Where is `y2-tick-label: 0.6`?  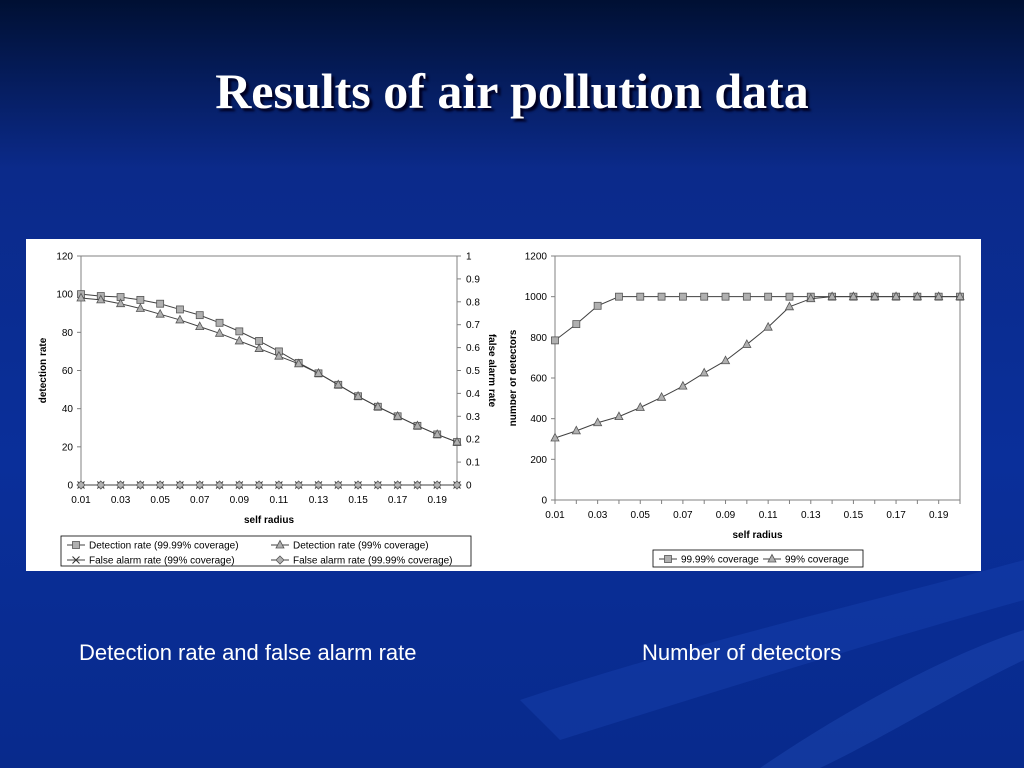 y2-tick-label: 0.6 is located at coordinates (473, 348).